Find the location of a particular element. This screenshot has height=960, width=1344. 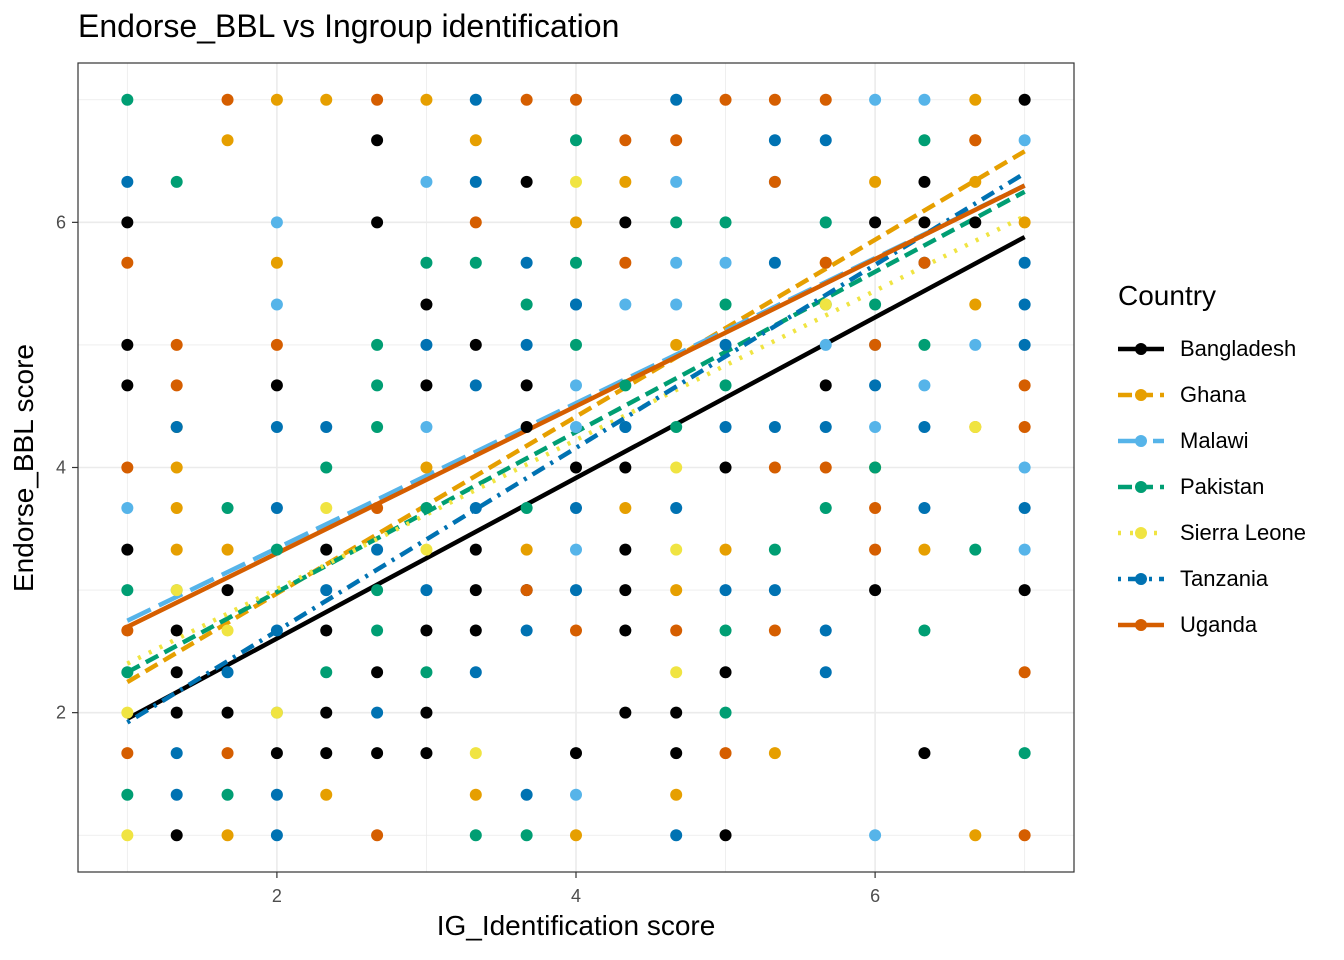

legend-label: Bangladesh is located at coordinates (1238, 348).